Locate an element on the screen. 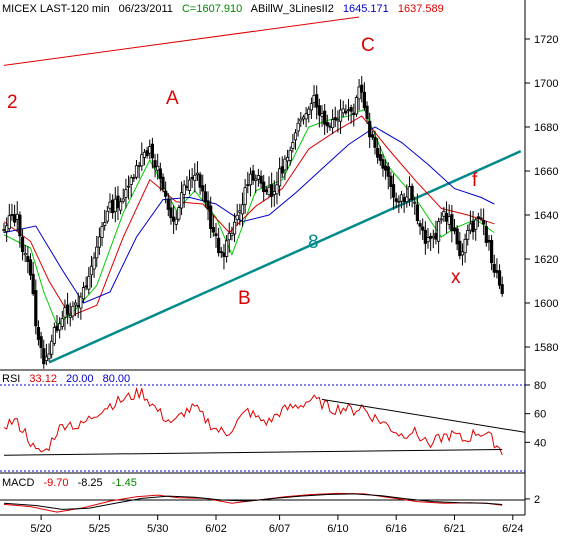 This screenshot has height=537, width=570. trendline-label-8: 8 is located at coordinates (313, 242).